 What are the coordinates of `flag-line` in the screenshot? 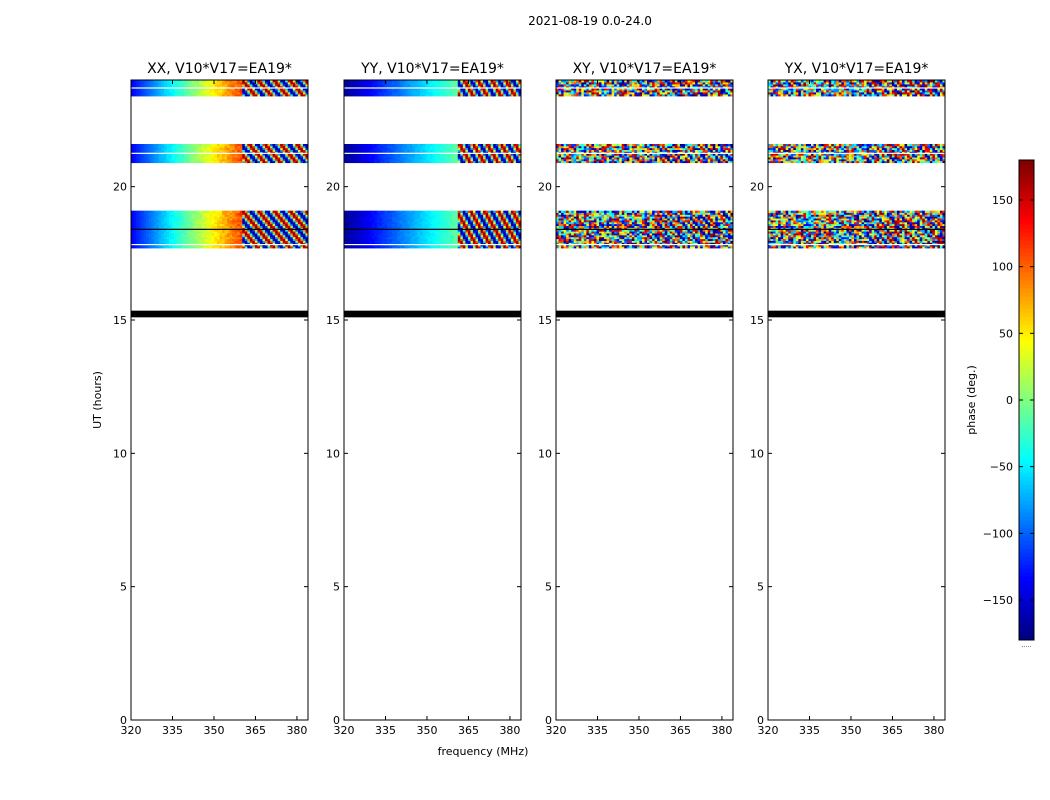 It's located at (219, 88).